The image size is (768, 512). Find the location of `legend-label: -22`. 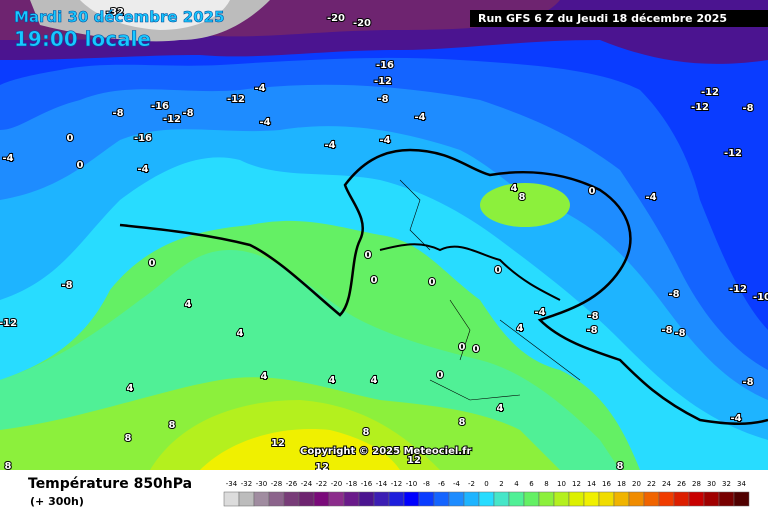

legend-label: -22 is located at coordinates (321, 484).